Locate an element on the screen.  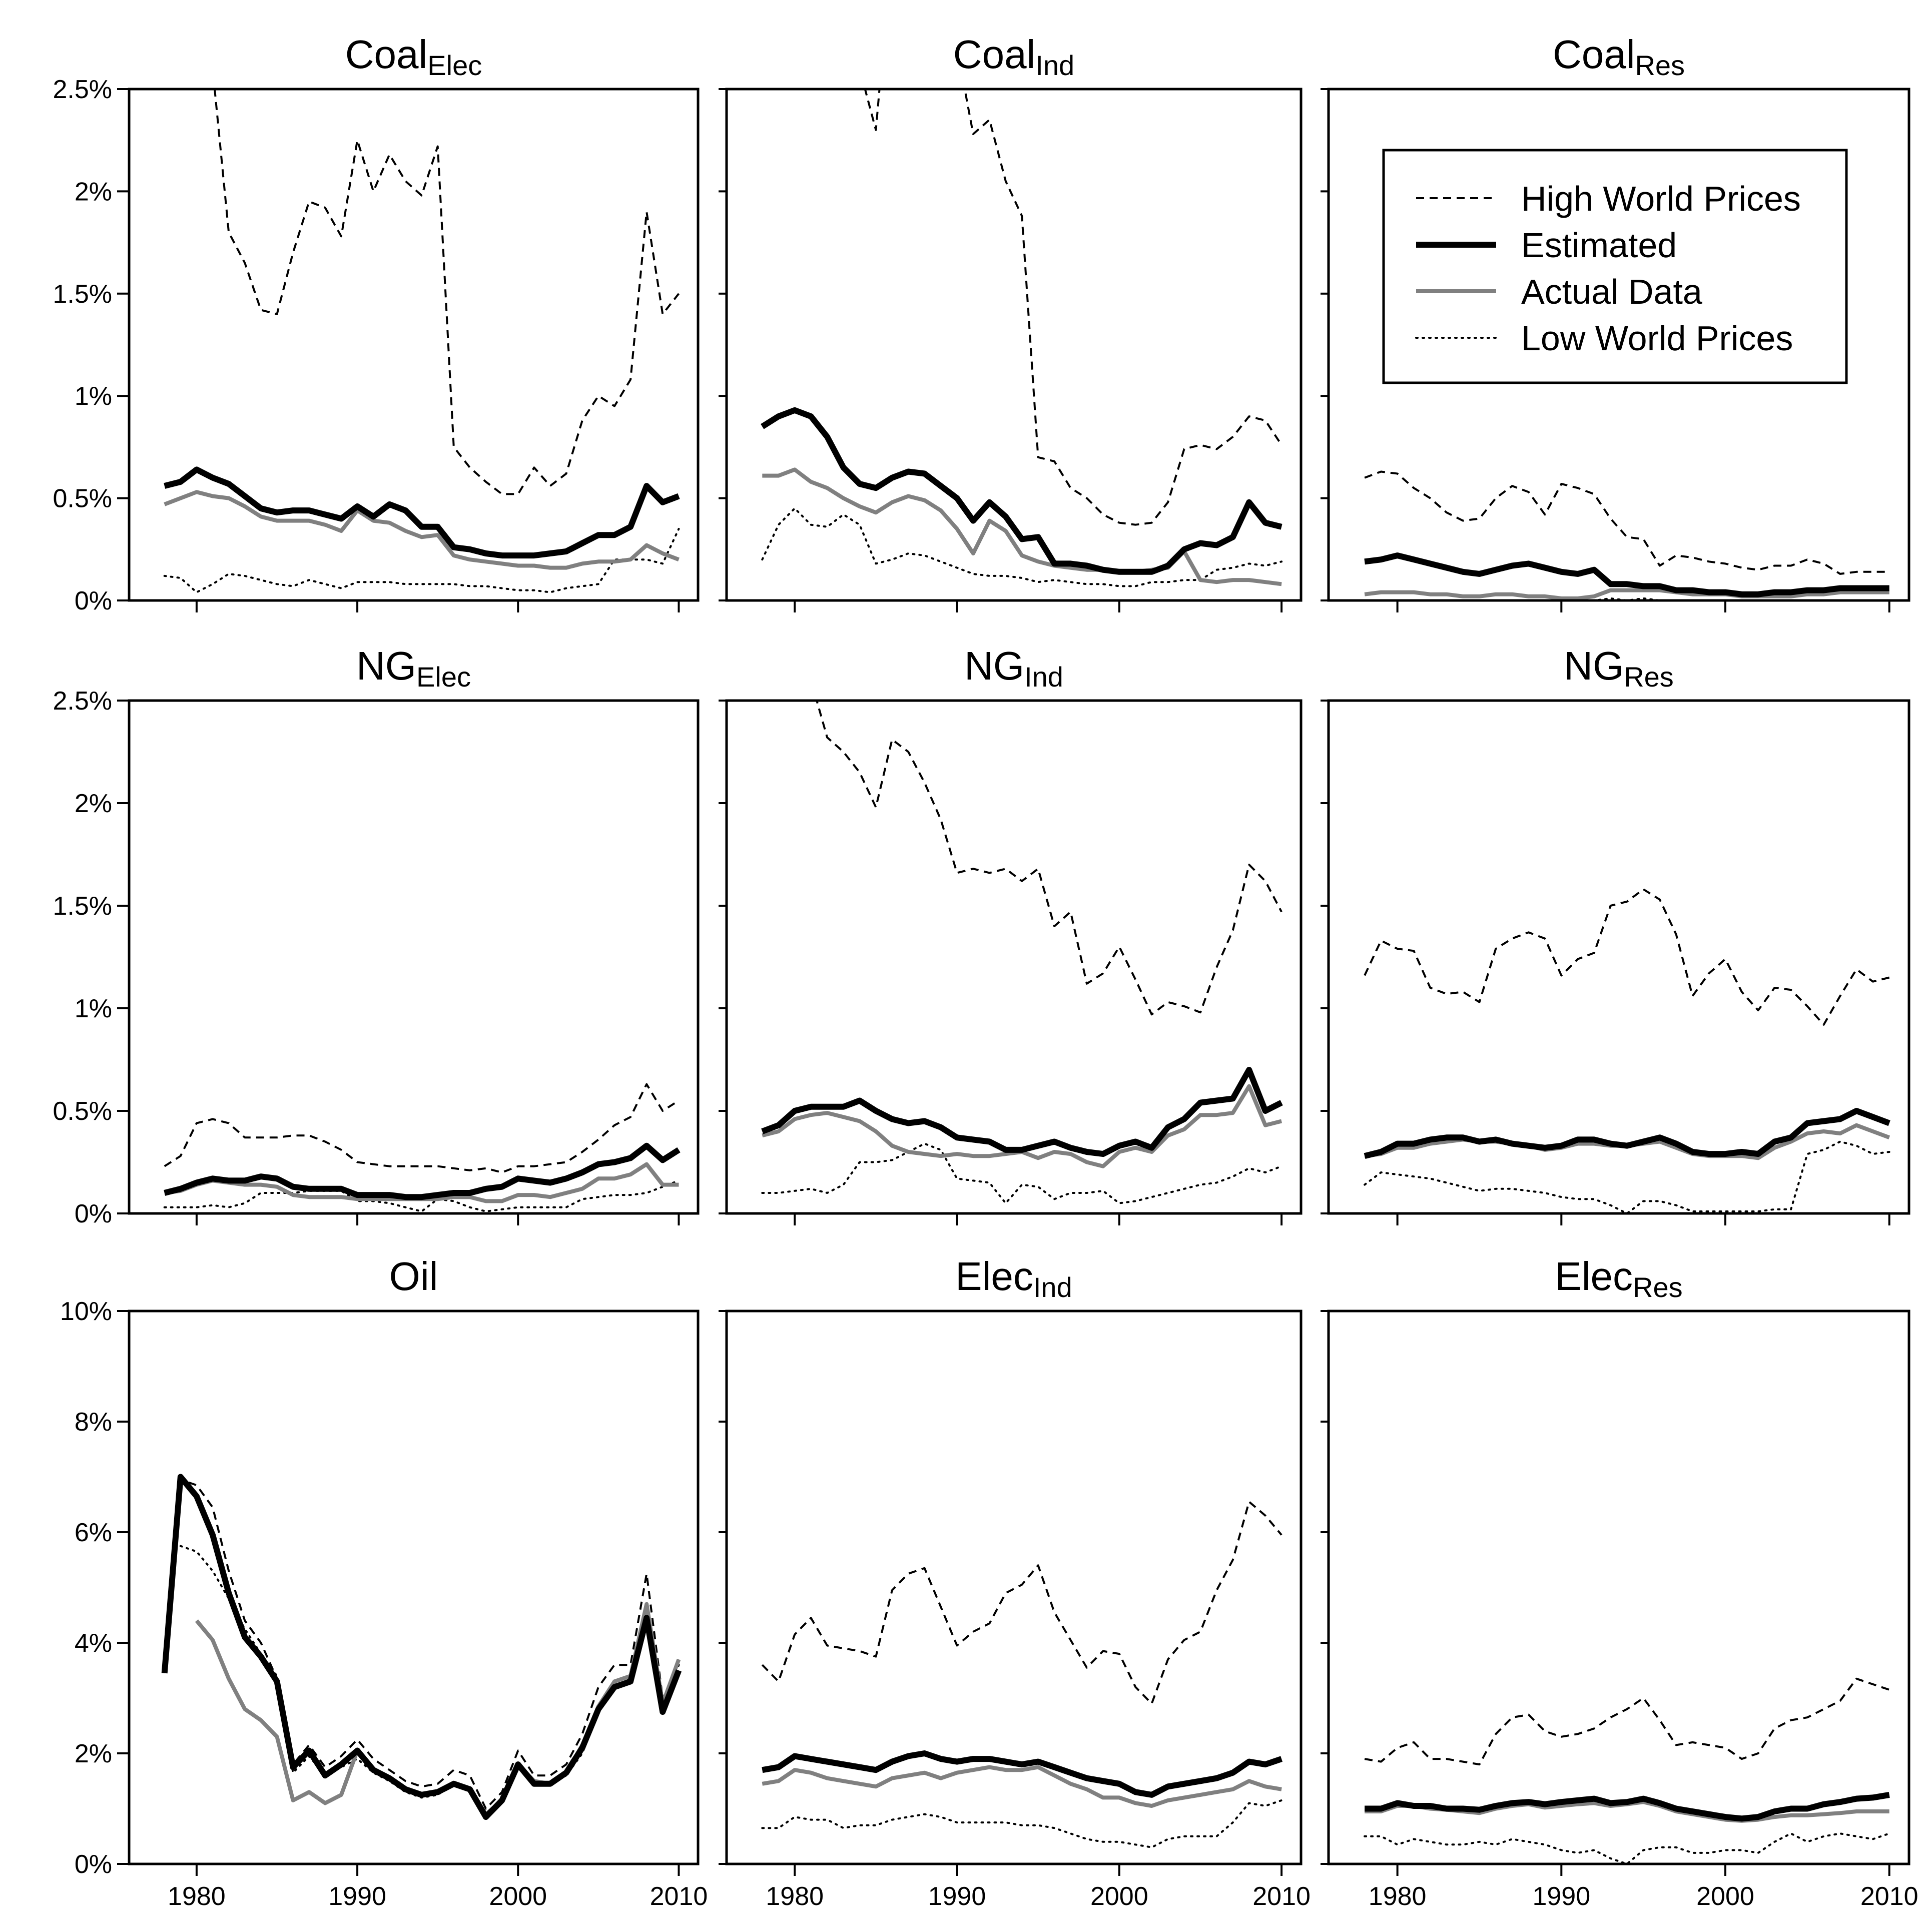
legend-label-low: Low World Prices is located at coordinates (1657, 338).